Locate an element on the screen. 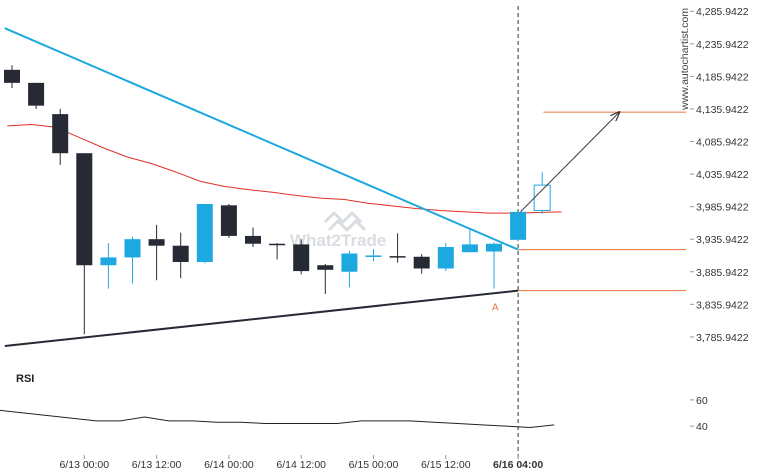 This screenshot has height=475, width=760. rsi-tick-label: 60 is located at coordinates (702, 401).